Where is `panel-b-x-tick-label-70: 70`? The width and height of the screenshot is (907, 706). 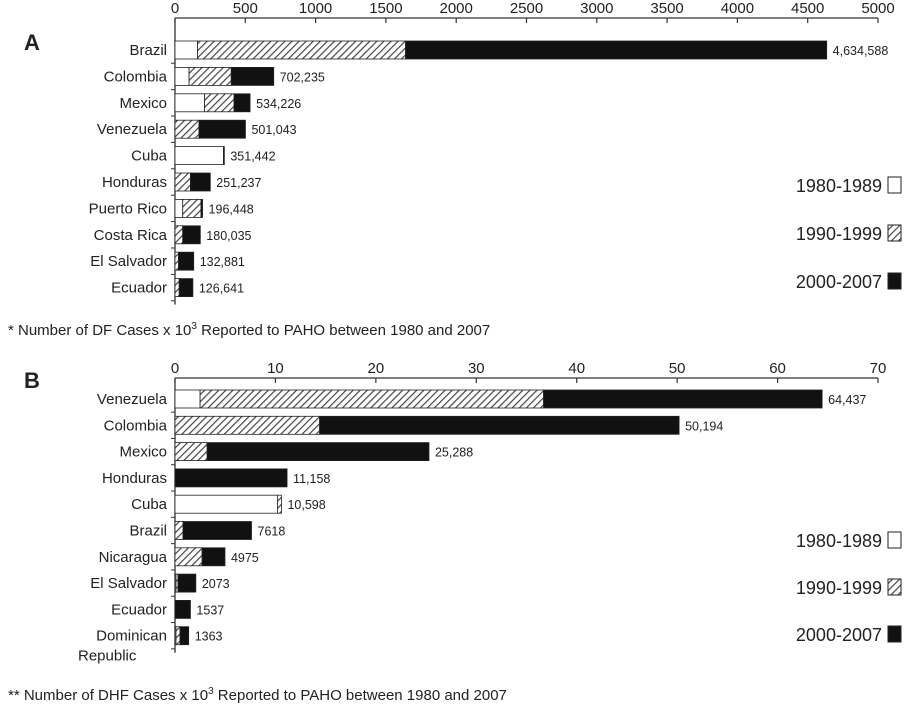
panel-b-x-tick-label-70: 70 is located at coordinates (878, 368).